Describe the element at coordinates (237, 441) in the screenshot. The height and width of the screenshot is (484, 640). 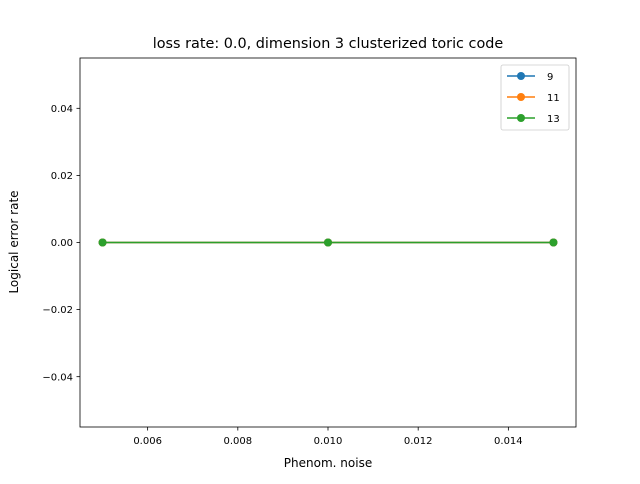
I see `x-tick-label: 0.008` at that location.